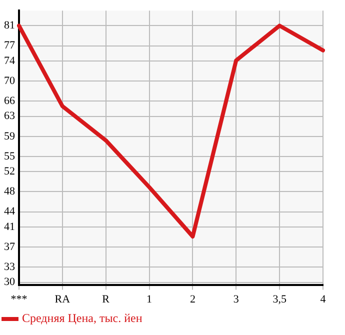 The height and width of the screenshot is (335, 345). What do you see at coordinates (62, 299) in the screenshot?
I see `x-tick-label: RA` at bounding box center [62, 299].